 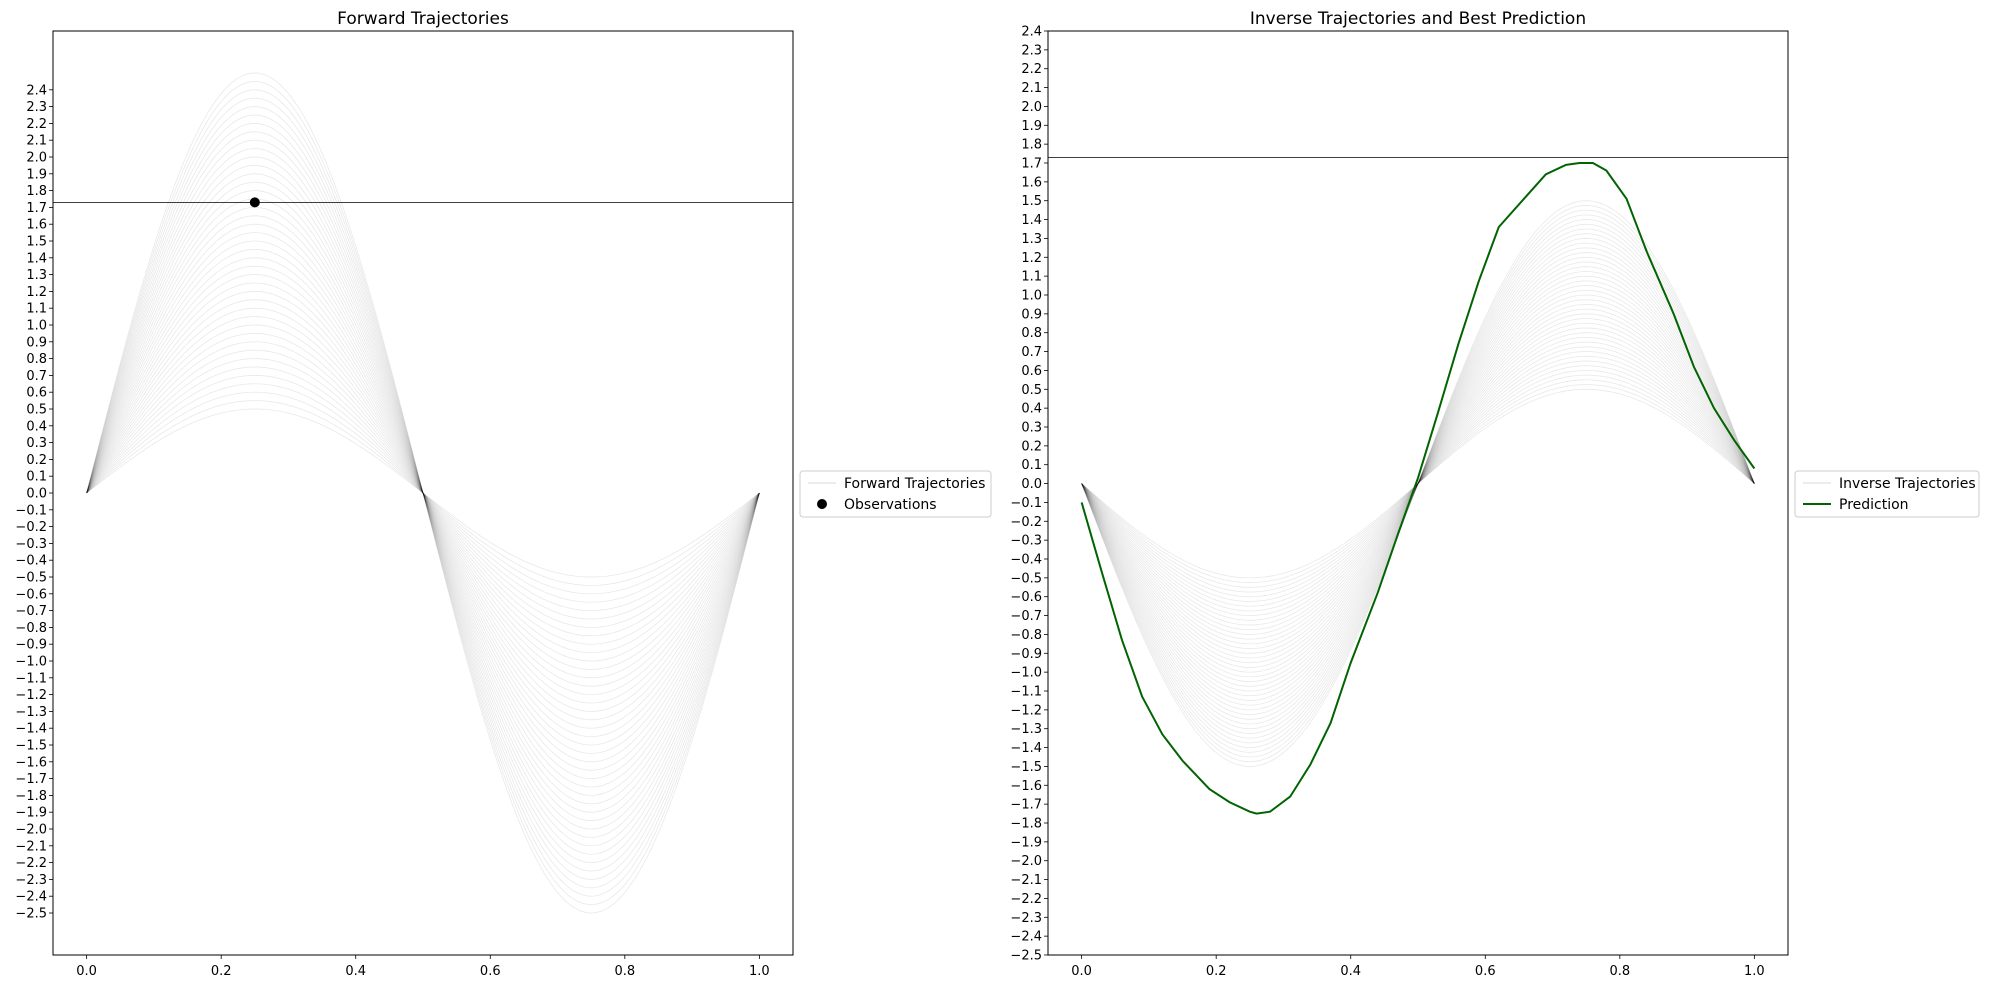 What do you see at coordinates (1031, 484) in the screenshot?
I see `y-tick-label: 0.0` at bounding box center [1031, 484].